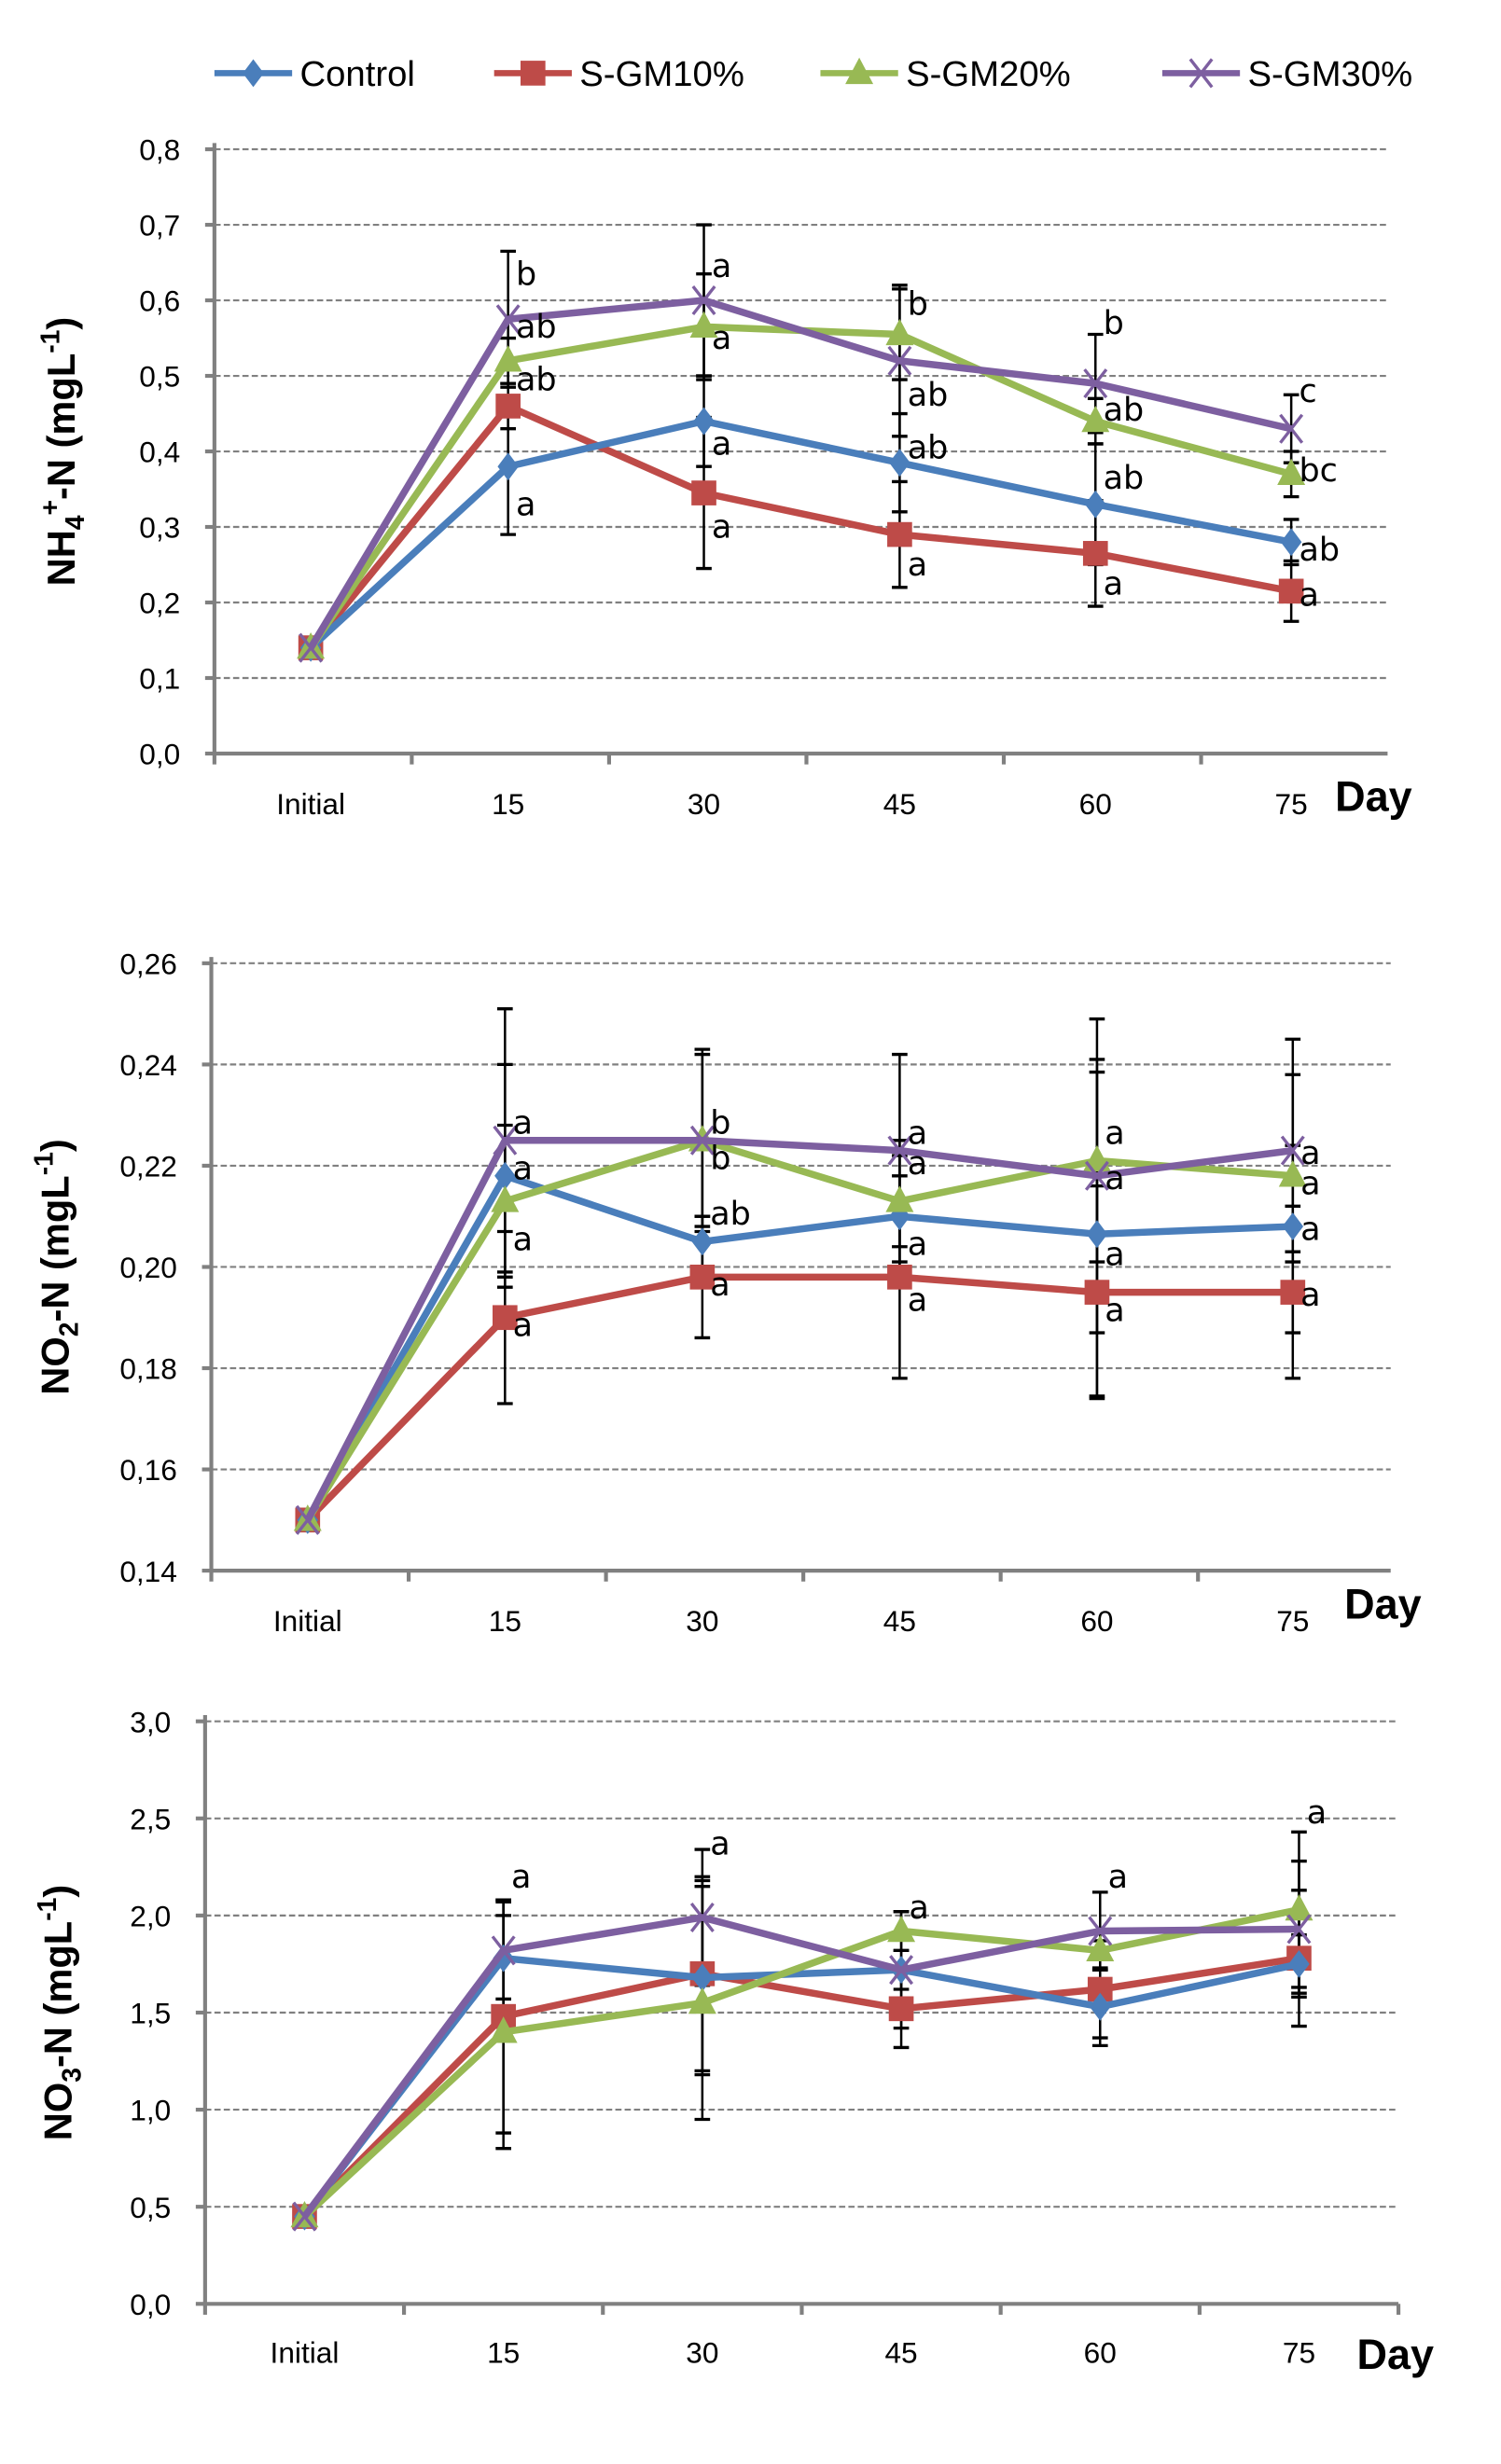 This screenshot has height=2464, width=1501. What do you see at coordinates (56, 1266) in the screenshot?
I see `y-axis-title: NO2-N (mgL-1)` at bounding box center [56, 1266].